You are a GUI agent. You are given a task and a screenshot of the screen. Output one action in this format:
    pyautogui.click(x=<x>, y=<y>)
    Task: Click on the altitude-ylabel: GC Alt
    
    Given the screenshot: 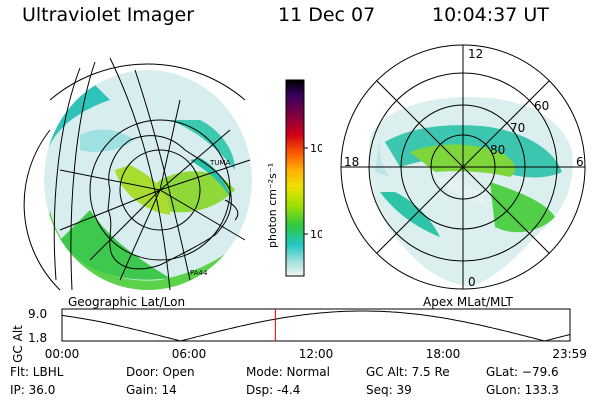 What is the action you would take?
    pyautogui.click(x=18, y=343)
    